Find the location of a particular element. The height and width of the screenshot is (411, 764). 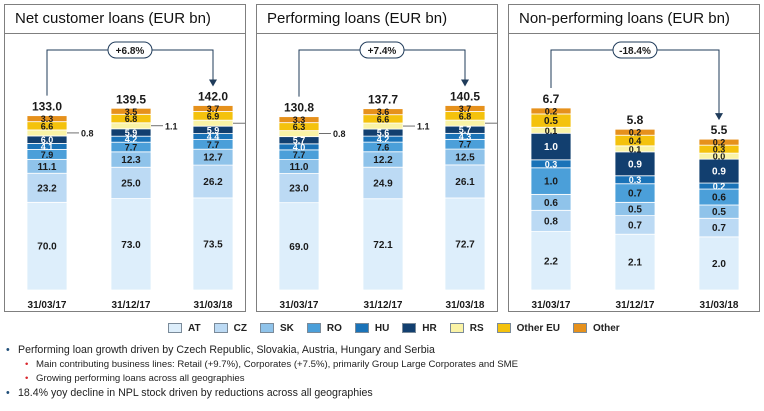

category-label: 31/12/17 is located at coordinates (383, 305).